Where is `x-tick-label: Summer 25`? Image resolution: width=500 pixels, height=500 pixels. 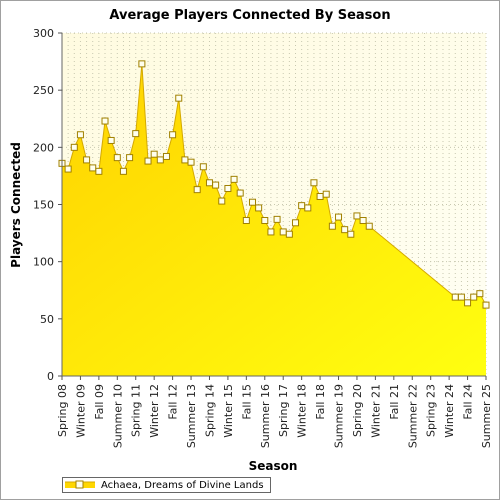
x-tick-label: Summer 25 is located at coordinates (486, 416).